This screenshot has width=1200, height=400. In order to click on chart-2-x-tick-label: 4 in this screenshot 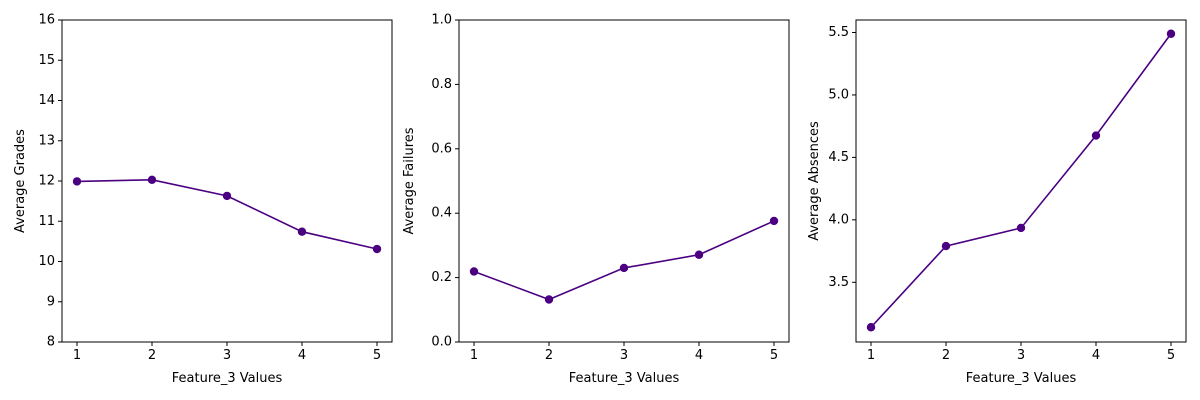, I will do `click(699, 355)`.